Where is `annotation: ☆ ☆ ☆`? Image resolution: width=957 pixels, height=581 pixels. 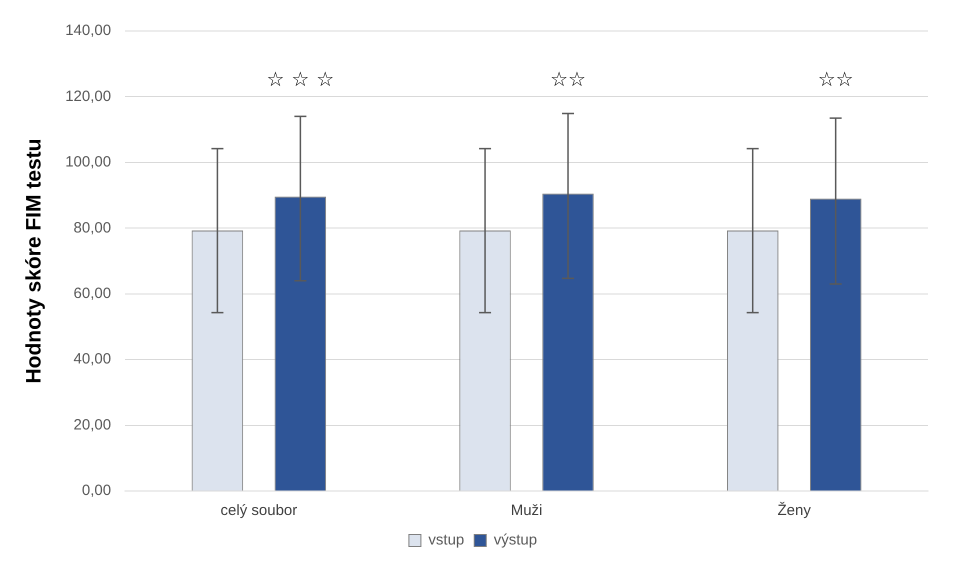
annotation: ☆ ☆ ☆ is located at coordinates (300, 79).